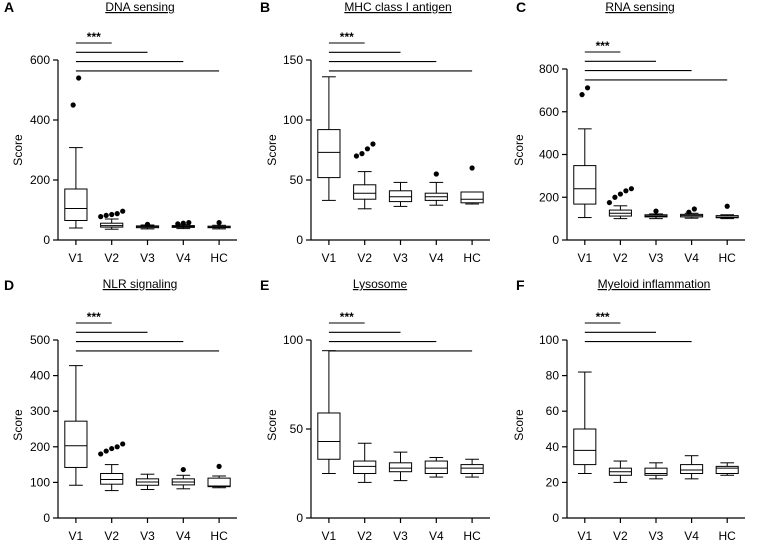 Image resolution: width=763 pixels, height=542 pixels. What do you see at coordinates (140, 284) in the screenshot?
I see `panel-title: NLR signaling` at bounding box center [140, 284].